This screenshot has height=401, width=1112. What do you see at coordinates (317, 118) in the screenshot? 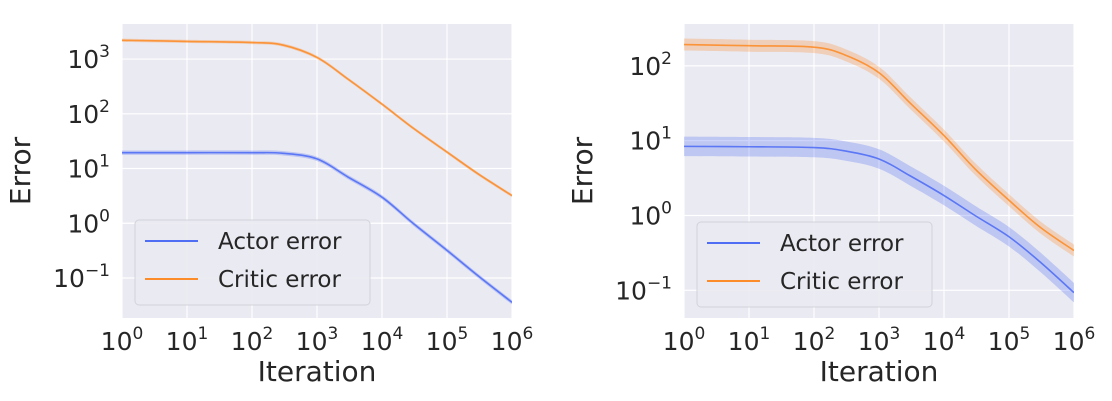
I see `series-line-critic-error` at bounding box center [317, 118].